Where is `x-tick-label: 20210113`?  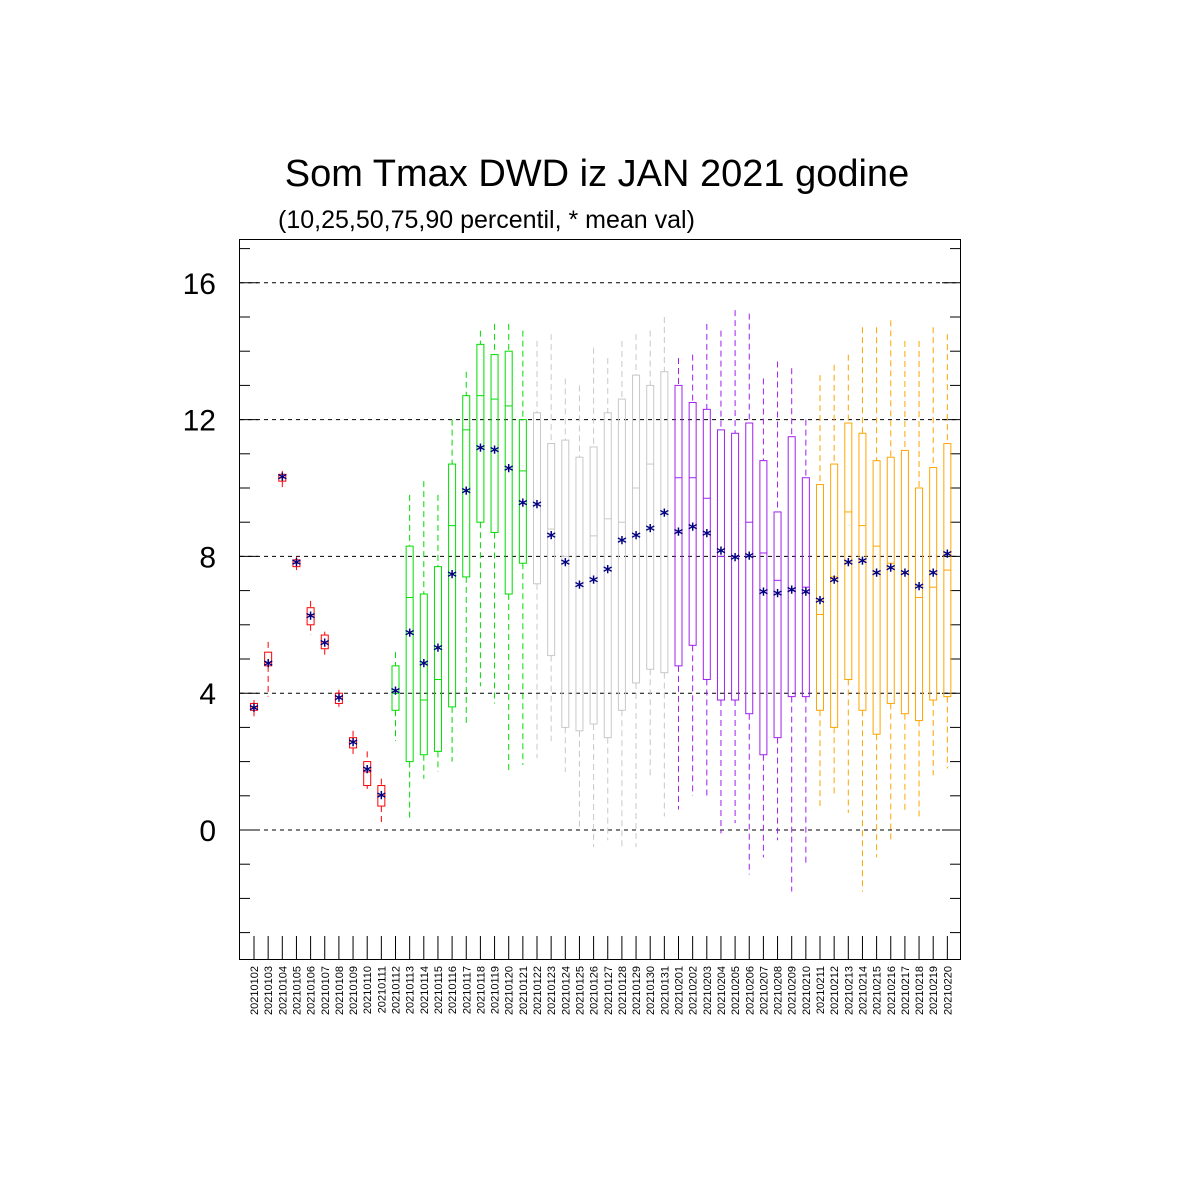
x-tick-label: 20210113 is located at coordinates (411, 990).